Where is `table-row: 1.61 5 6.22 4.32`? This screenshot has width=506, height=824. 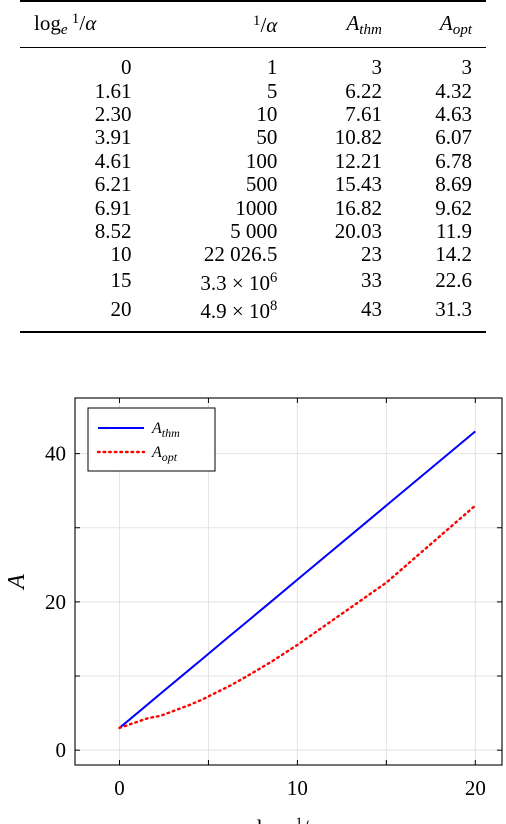 table-row: 1.61 5 6.22 4.32 is located at coordinates (253, 90).